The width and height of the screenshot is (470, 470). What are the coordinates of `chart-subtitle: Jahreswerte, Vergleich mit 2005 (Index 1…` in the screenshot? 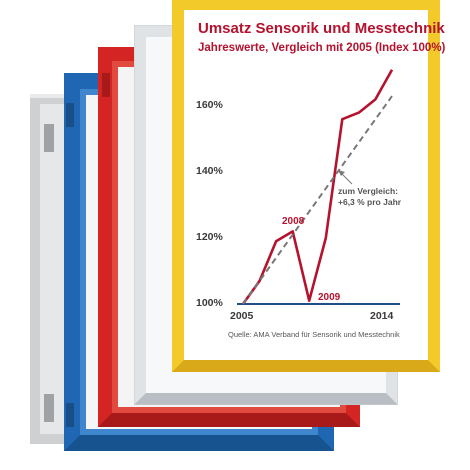 It's located at (322, 48).